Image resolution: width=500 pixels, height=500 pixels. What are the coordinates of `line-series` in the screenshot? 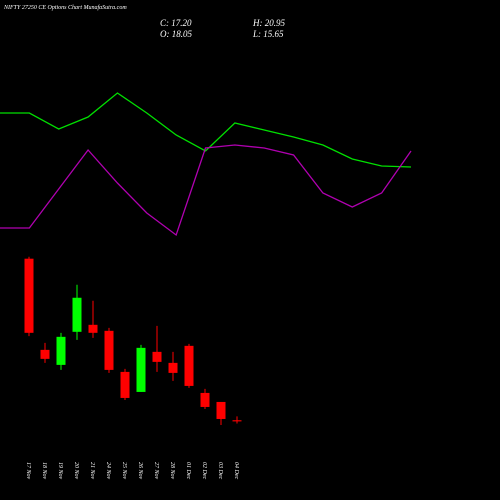 It's located at (206, 130).